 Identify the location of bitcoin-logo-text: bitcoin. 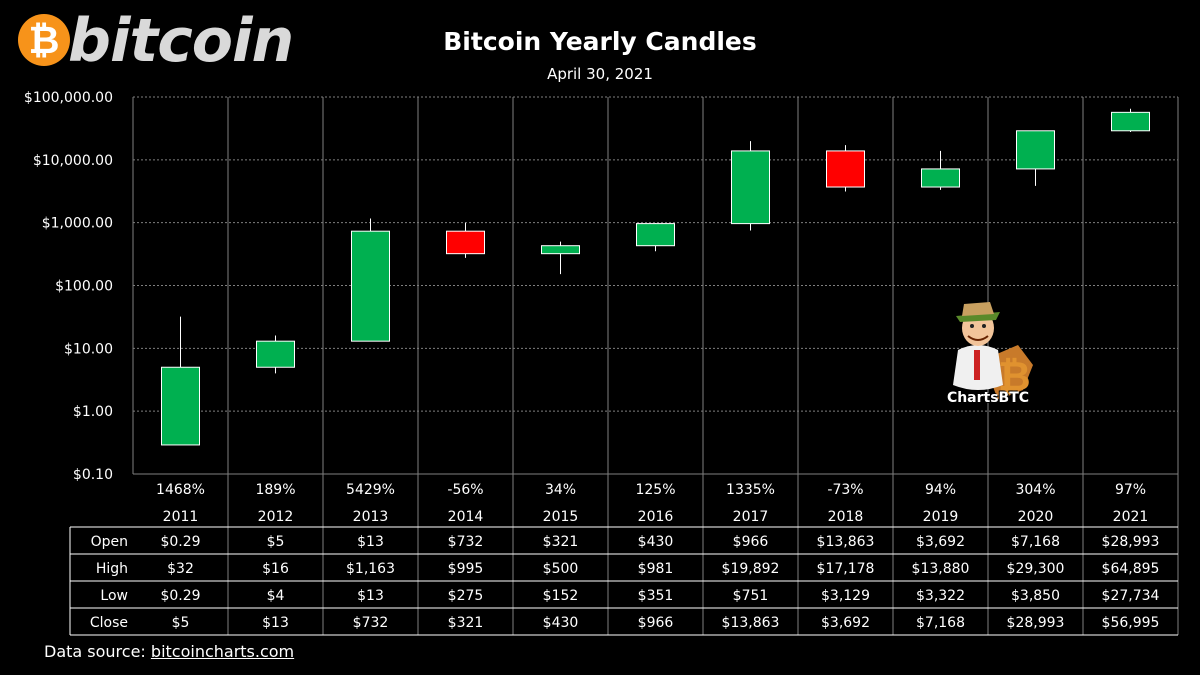
(181, 41).